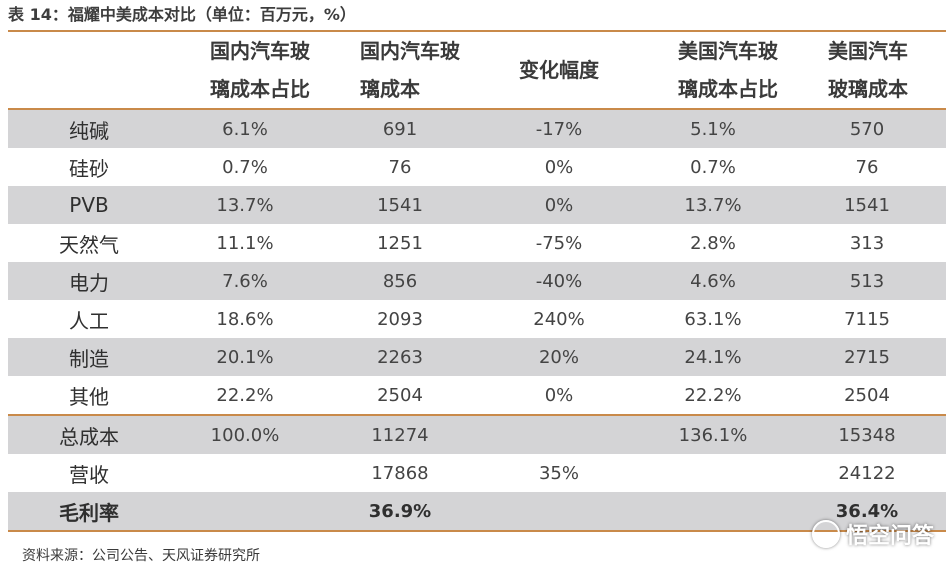  What do you see at coordinates (400, 473) in the screenshot?
I see `cn-cost-cell: 17868` at bounding box center [400, 473].